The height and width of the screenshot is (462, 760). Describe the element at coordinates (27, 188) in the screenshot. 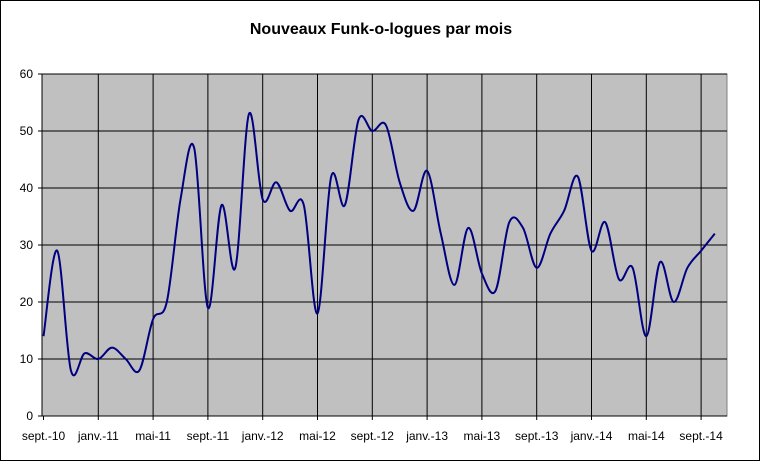

I see `y-tick-label: 40` at that location.